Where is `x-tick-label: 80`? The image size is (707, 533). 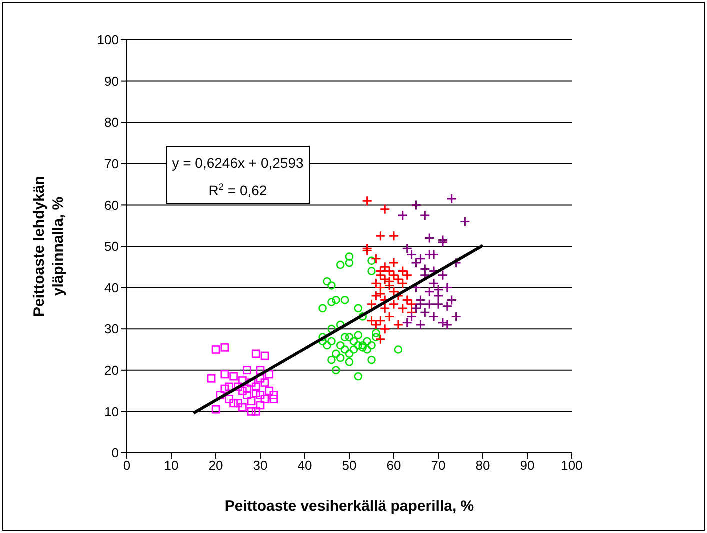 x-tick-label: 80 is located at coordinates (483, 466).